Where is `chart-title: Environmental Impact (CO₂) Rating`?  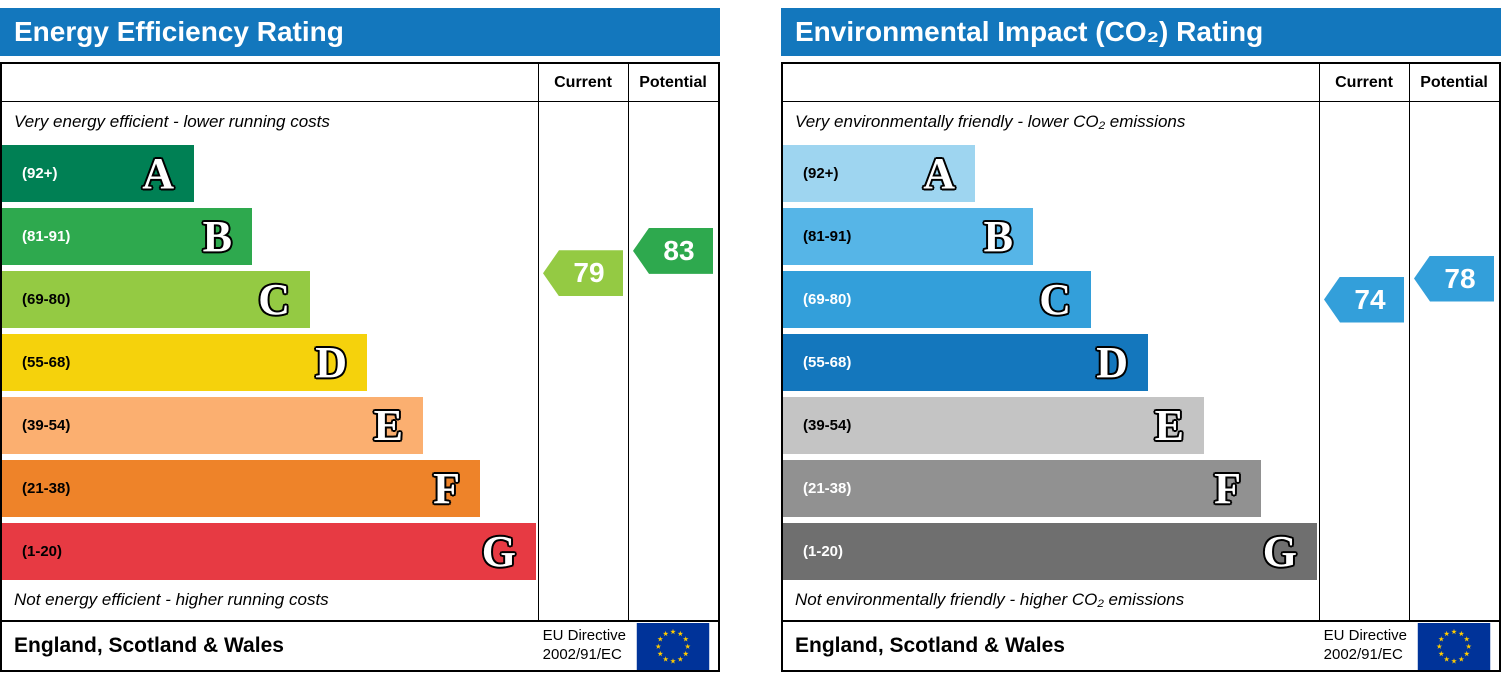
chart-title: Environmental Impact (CO₂) Rating is located at coordinates (1029, 31).